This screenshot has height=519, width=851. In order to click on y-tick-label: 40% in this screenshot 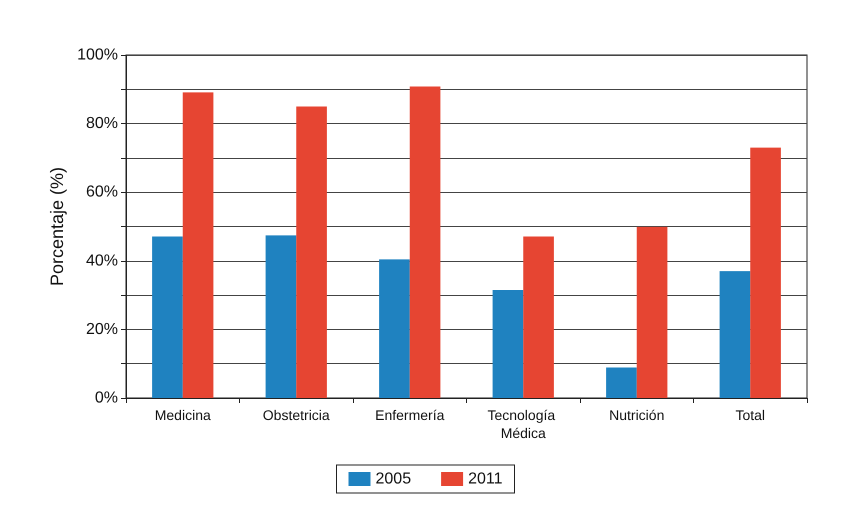, I will do `click(102, 261)`.